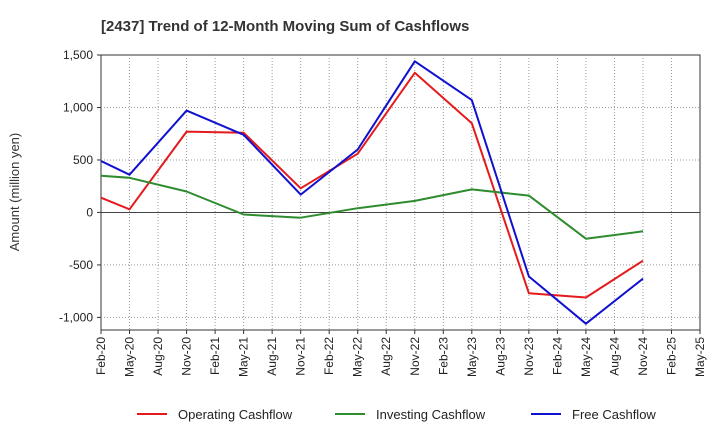  What do you see at coordinates (700, 357) in the screenshot?
I see `x-tick-label: May-25` at bounding box center [700, 357].